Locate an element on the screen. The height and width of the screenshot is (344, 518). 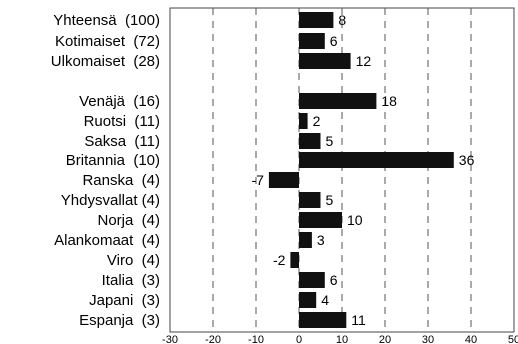
category-label: Venäjä (16) is located at coordinates (119, 101).